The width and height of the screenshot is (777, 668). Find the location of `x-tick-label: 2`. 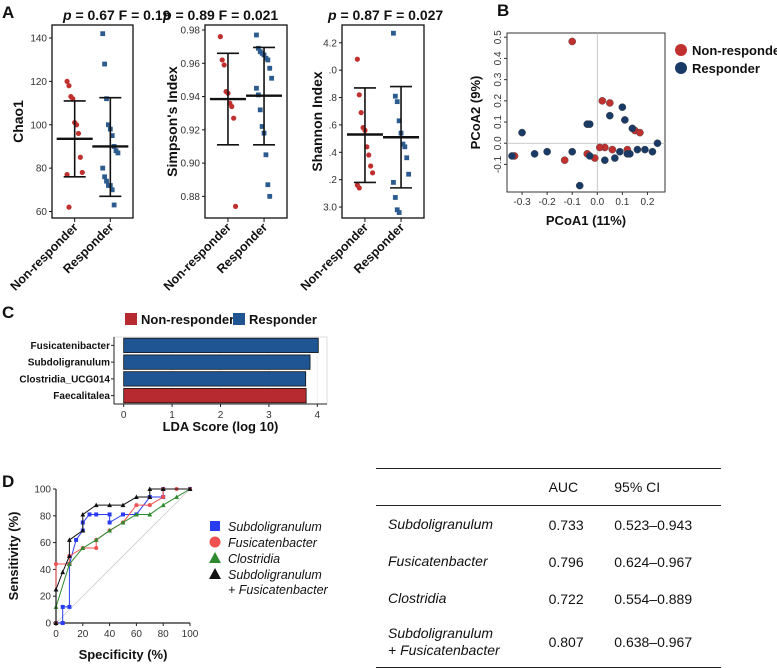

x-tick-label: 2 is located at coordinates (221, 415).